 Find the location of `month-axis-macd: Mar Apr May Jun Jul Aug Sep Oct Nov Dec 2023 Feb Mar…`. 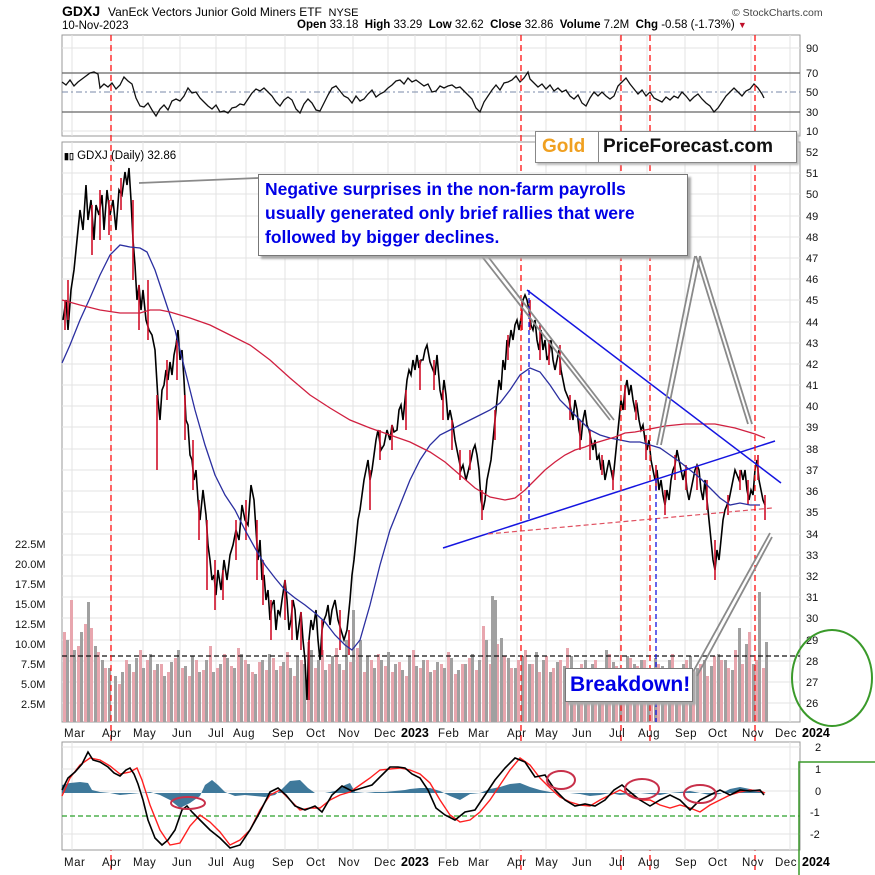

month-axis-macd: Mar Apr May Jun Jul Aug Sep Oct Nov Dec 2023 Feb Mar… is located at coordinates (447, 862).